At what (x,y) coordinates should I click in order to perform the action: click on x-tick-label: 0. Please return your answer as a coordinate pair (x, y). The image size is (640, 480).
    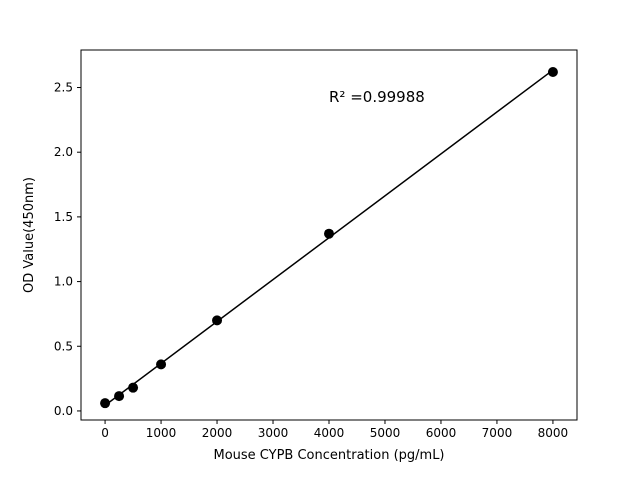
    Looking at the image, I should click on (105, 433).